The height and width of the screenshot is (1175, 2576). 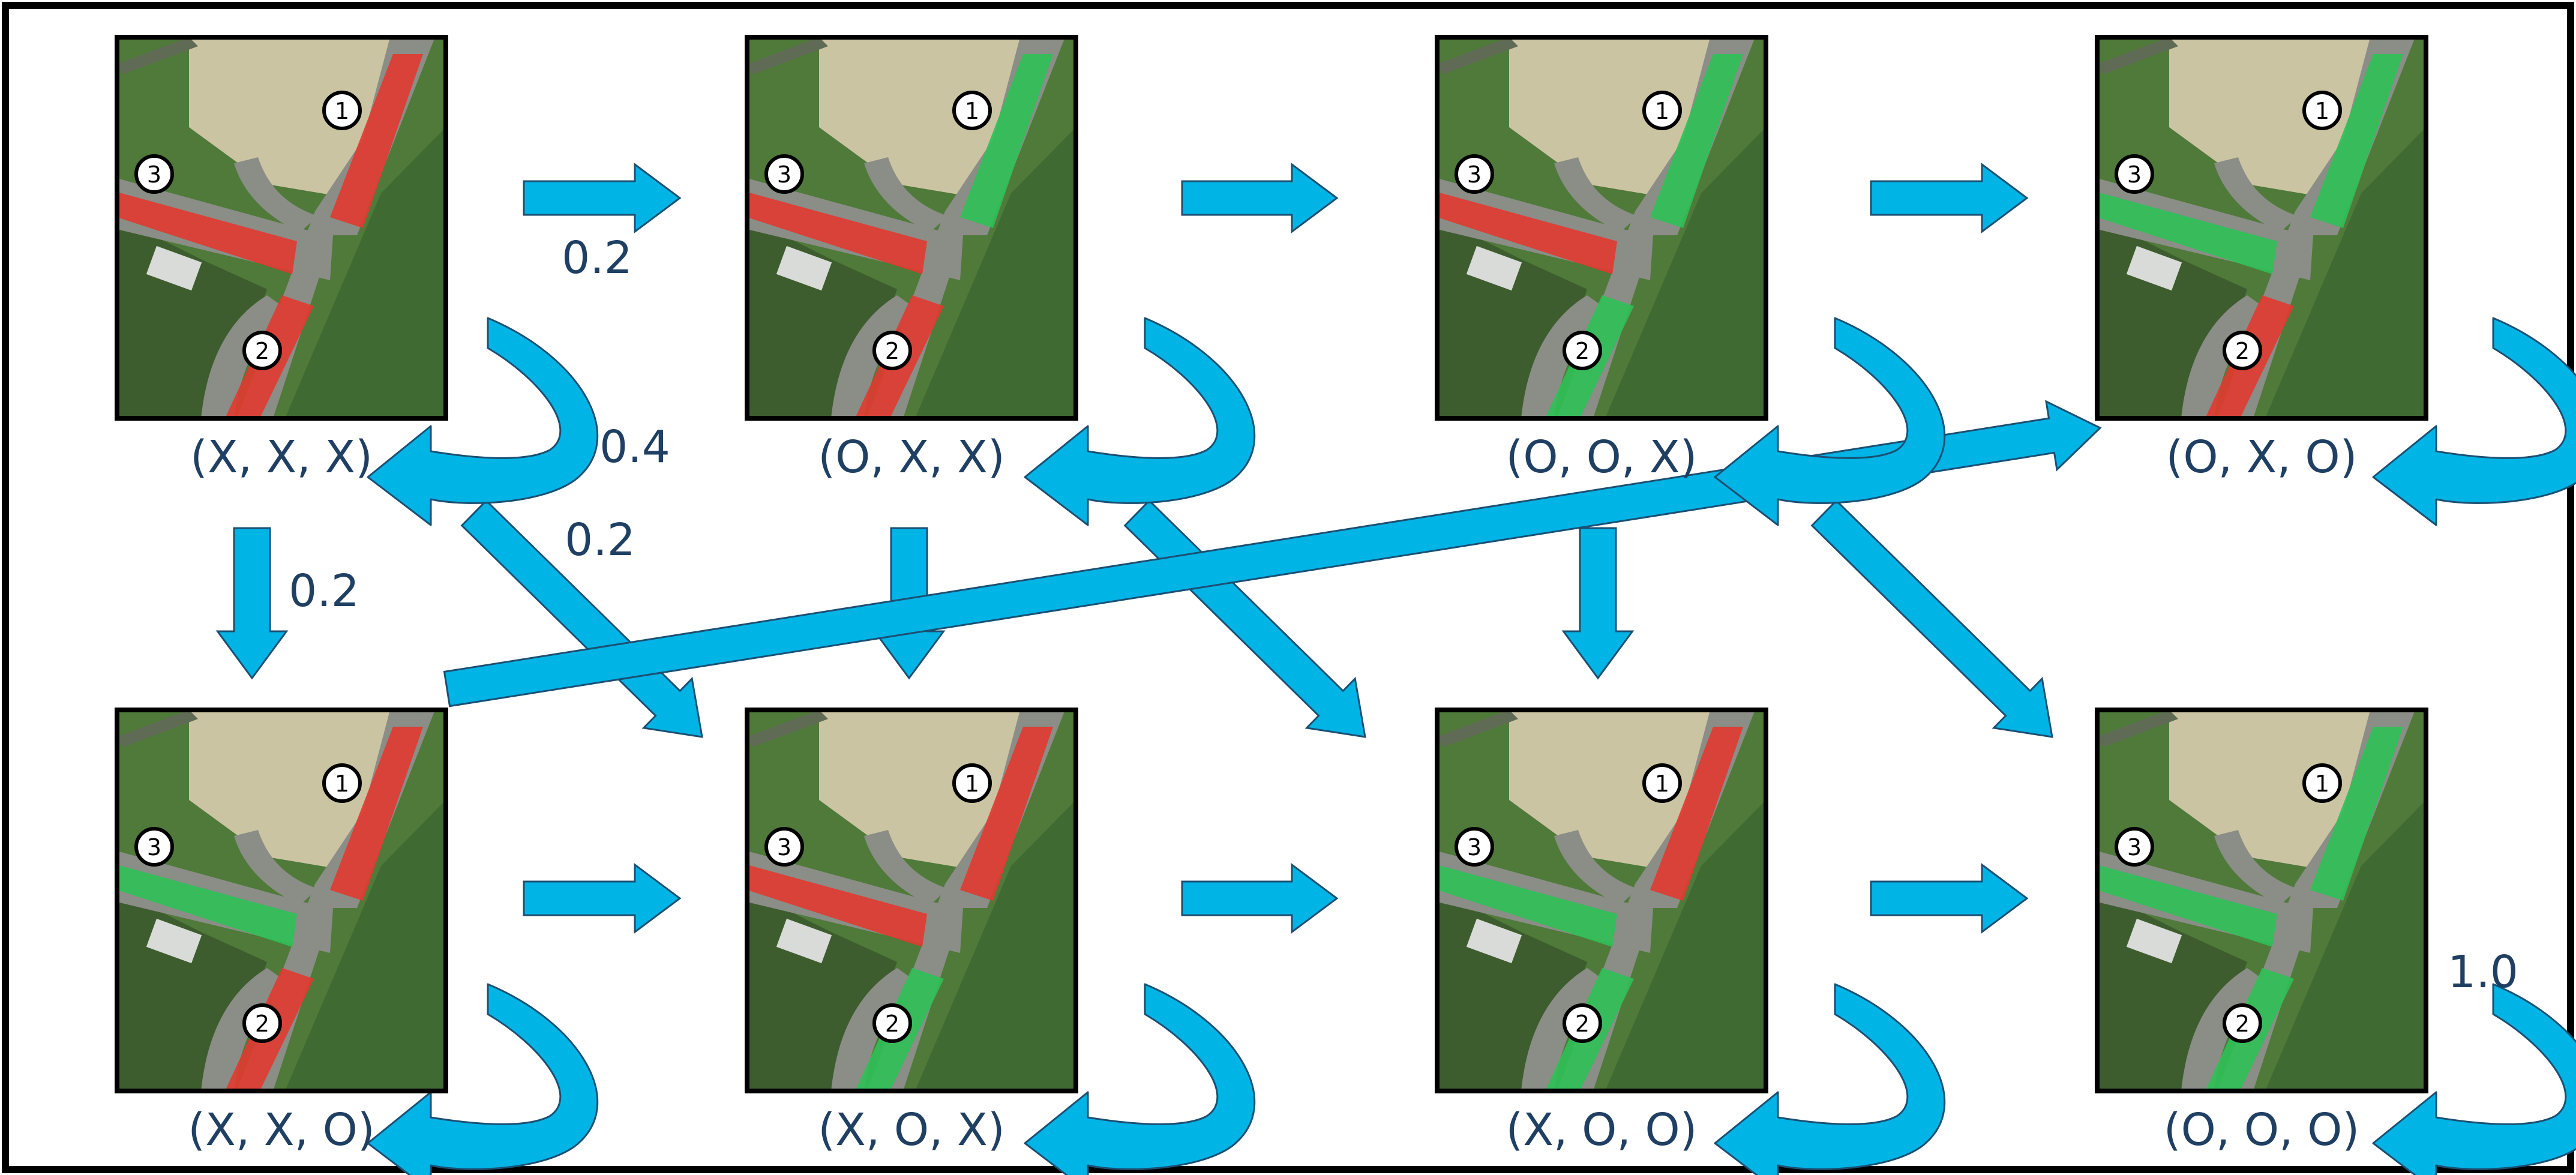 What do you see at coordinates (597, 258) in the screenshot?
I see `prob-label-right-xxx: 0.2` at bounding box center [597, 258].